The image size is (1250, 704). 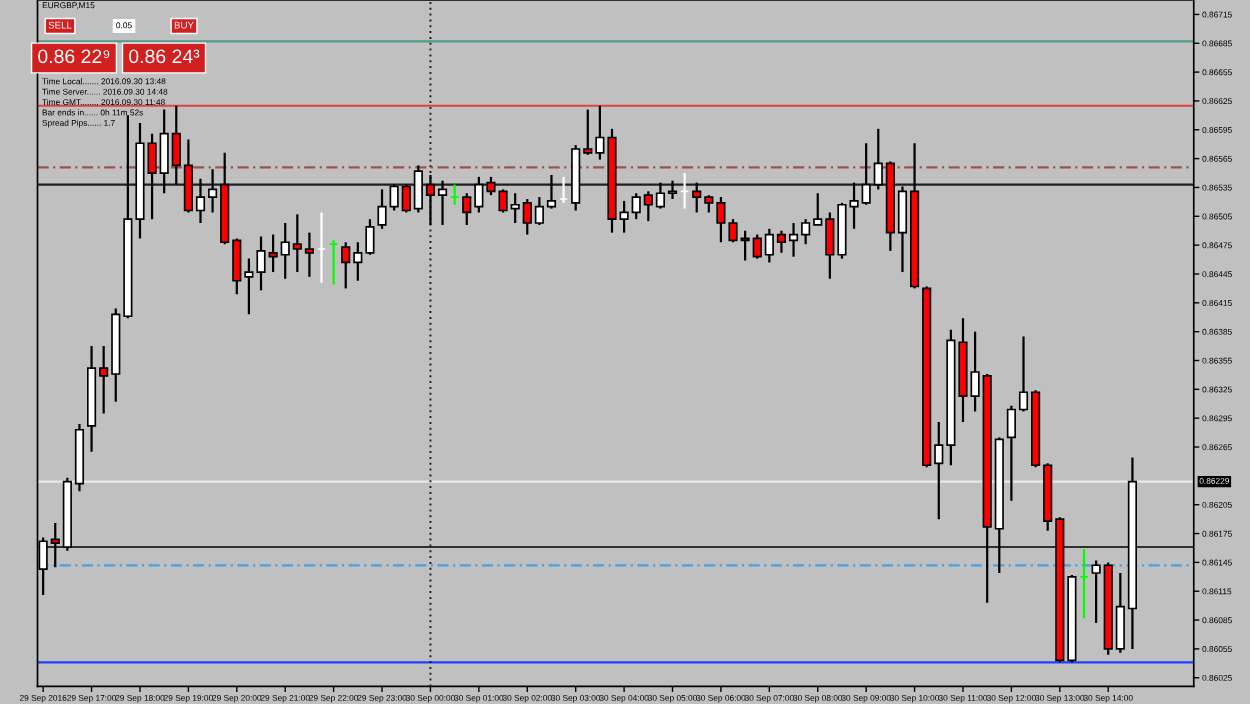 What do you see at coordinates (164, 56) in the screenshot?
I see `annotation: 0.86 24³` at bounding box center [164, 56].